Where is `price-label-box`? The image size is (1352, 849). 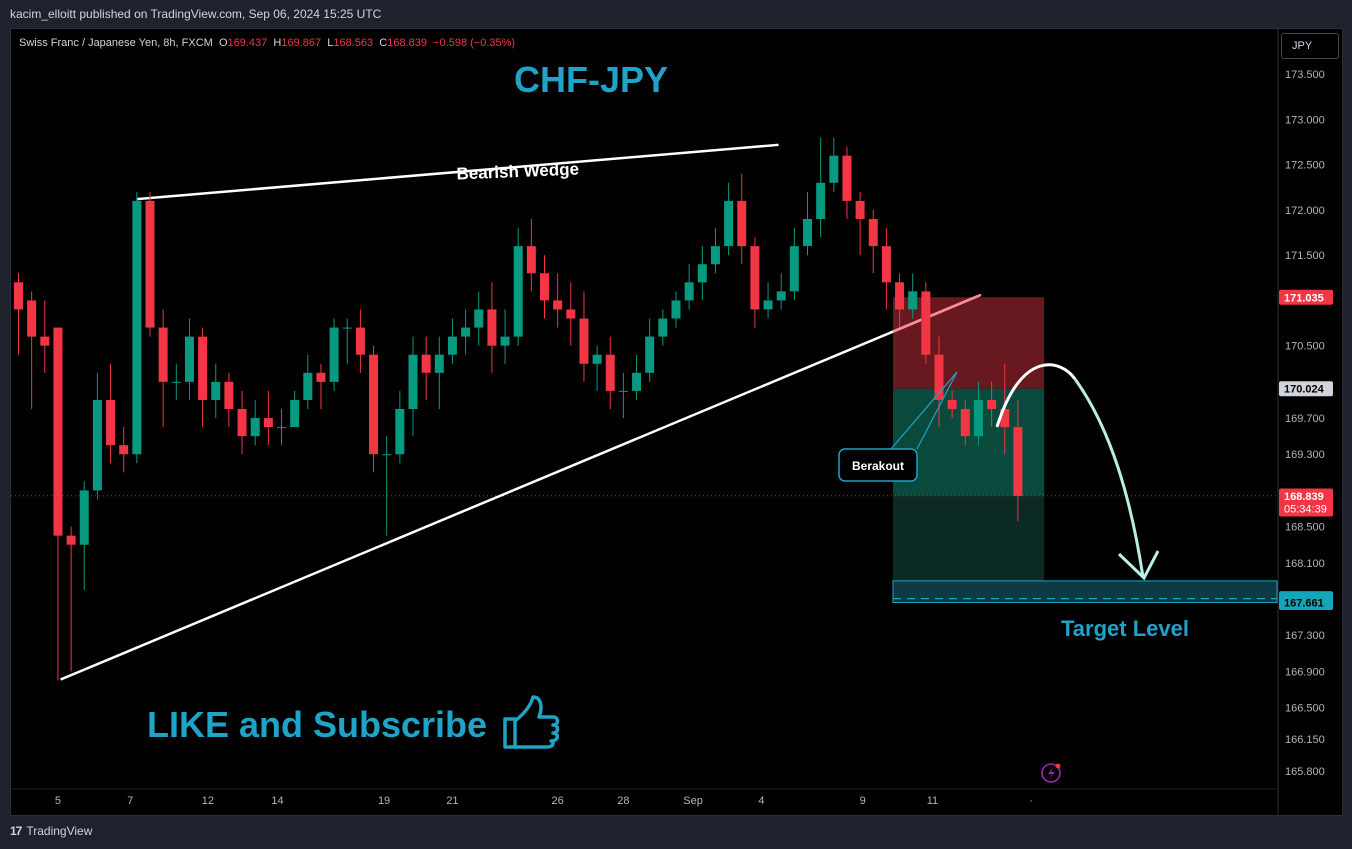 price-label-box is located at coordinates (1306, 389).